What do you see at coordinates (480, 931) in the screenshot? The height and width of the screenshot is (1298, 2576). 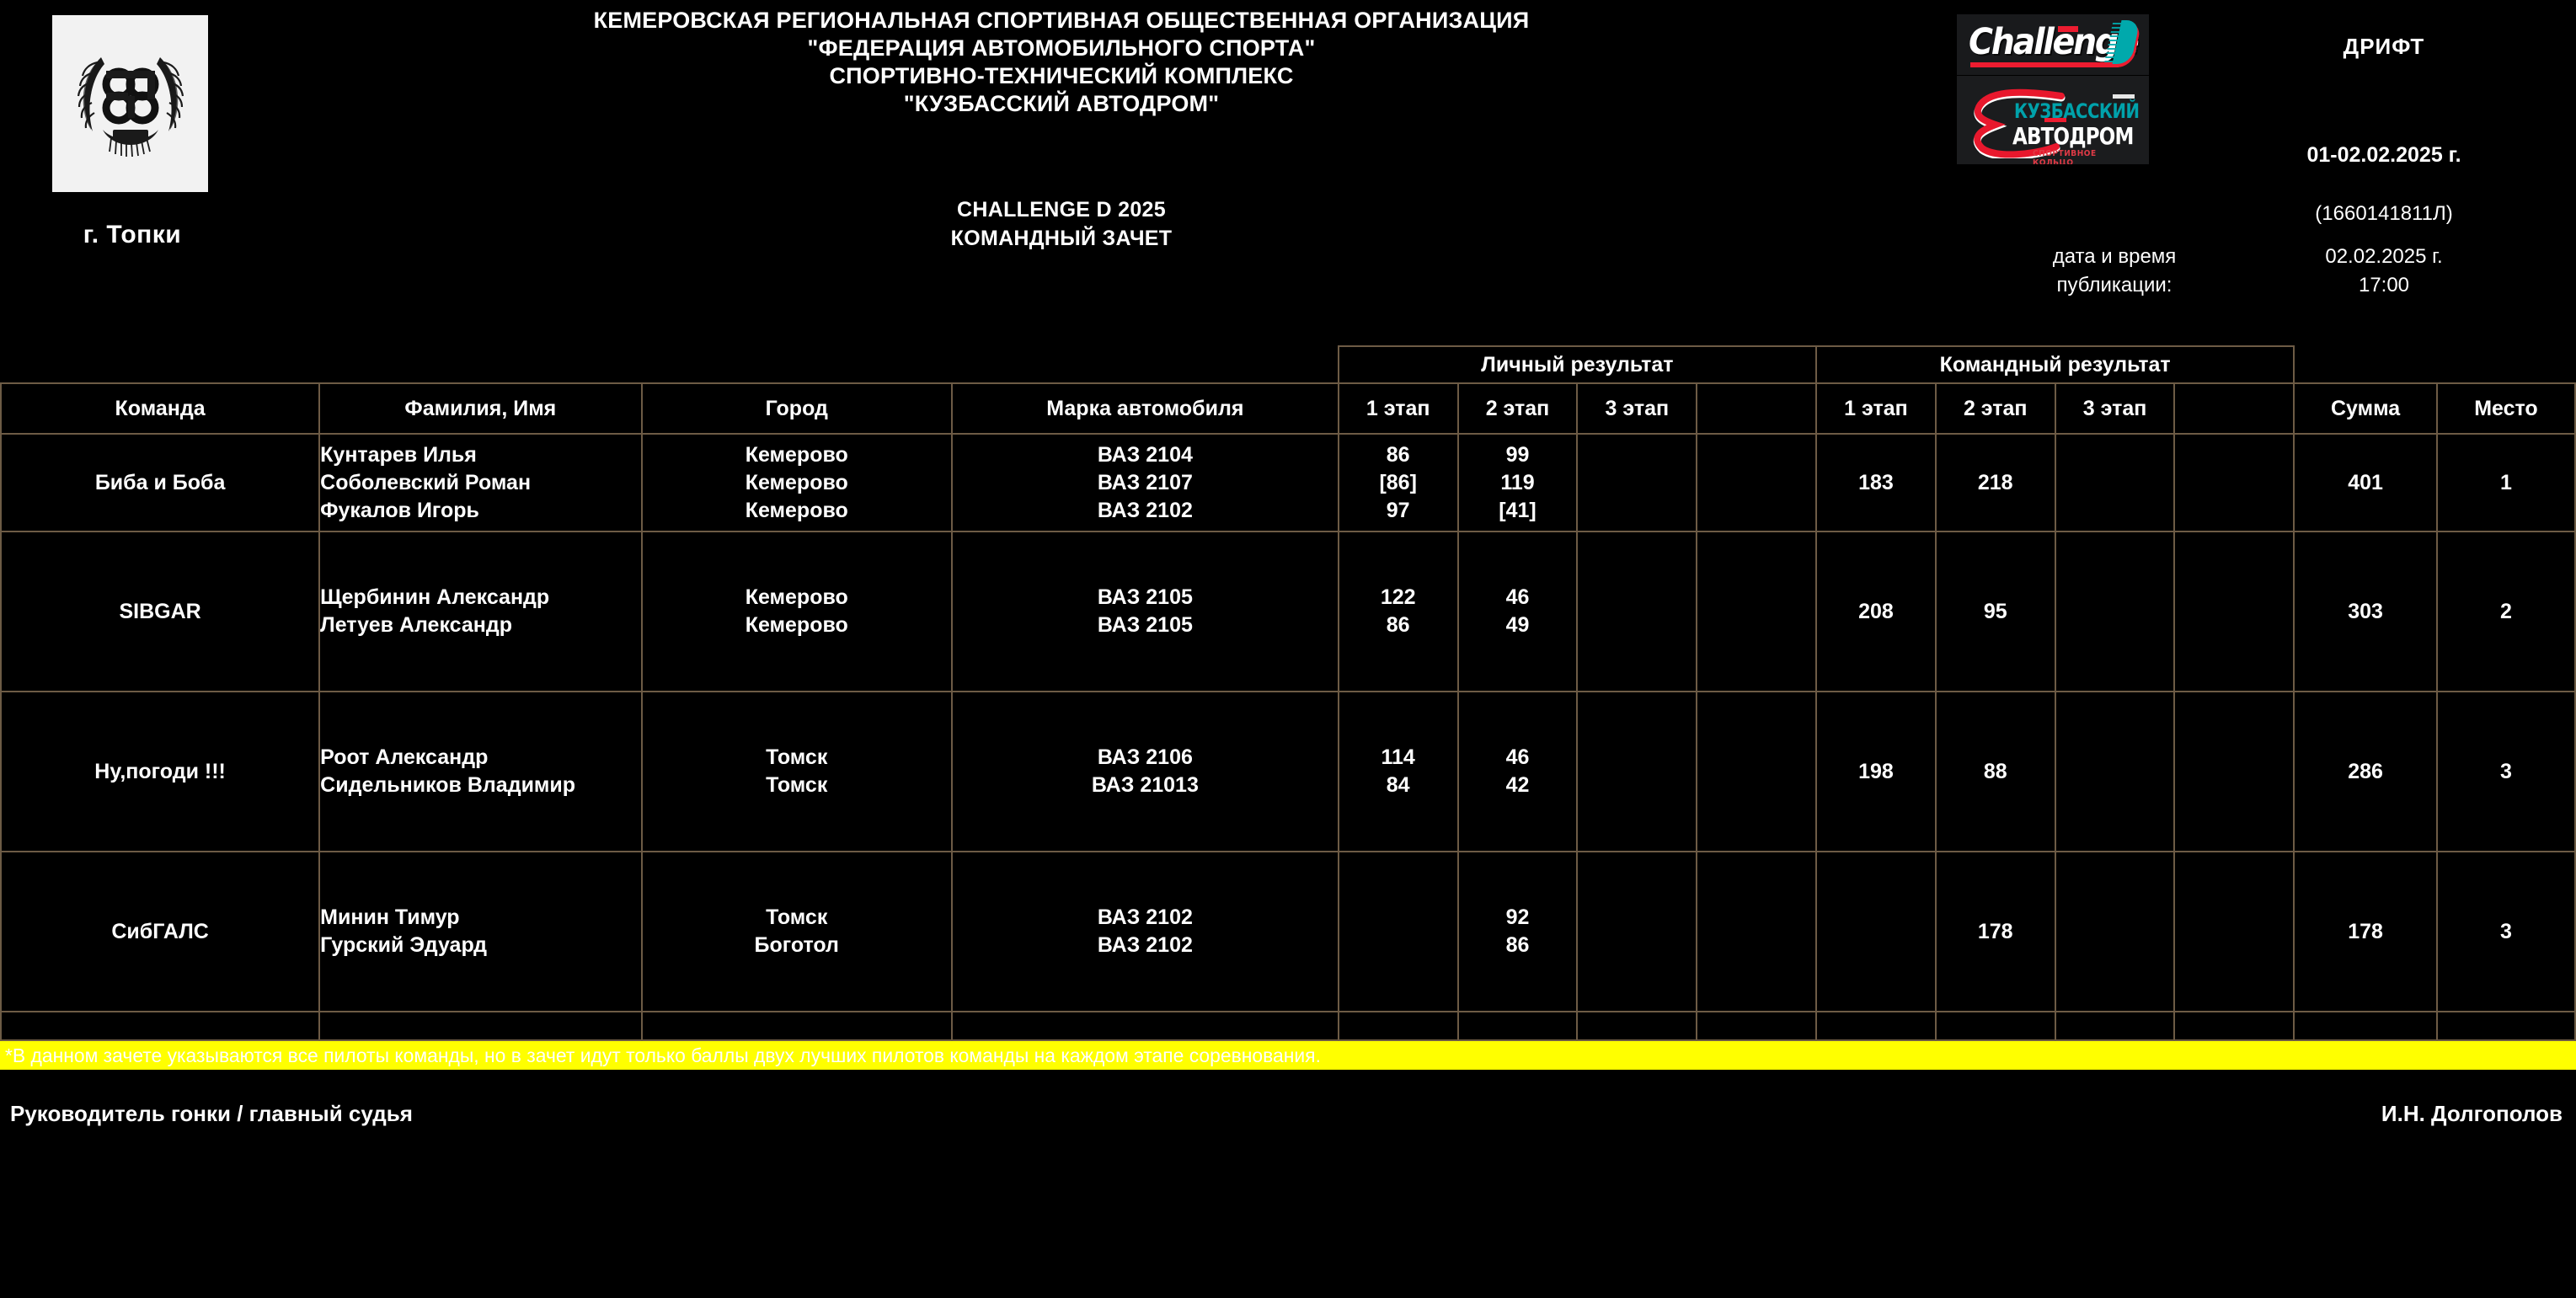 I see `cell-pilot-names: Минин Тимур Гурский Эдуард` at bounding box center [480, 931].